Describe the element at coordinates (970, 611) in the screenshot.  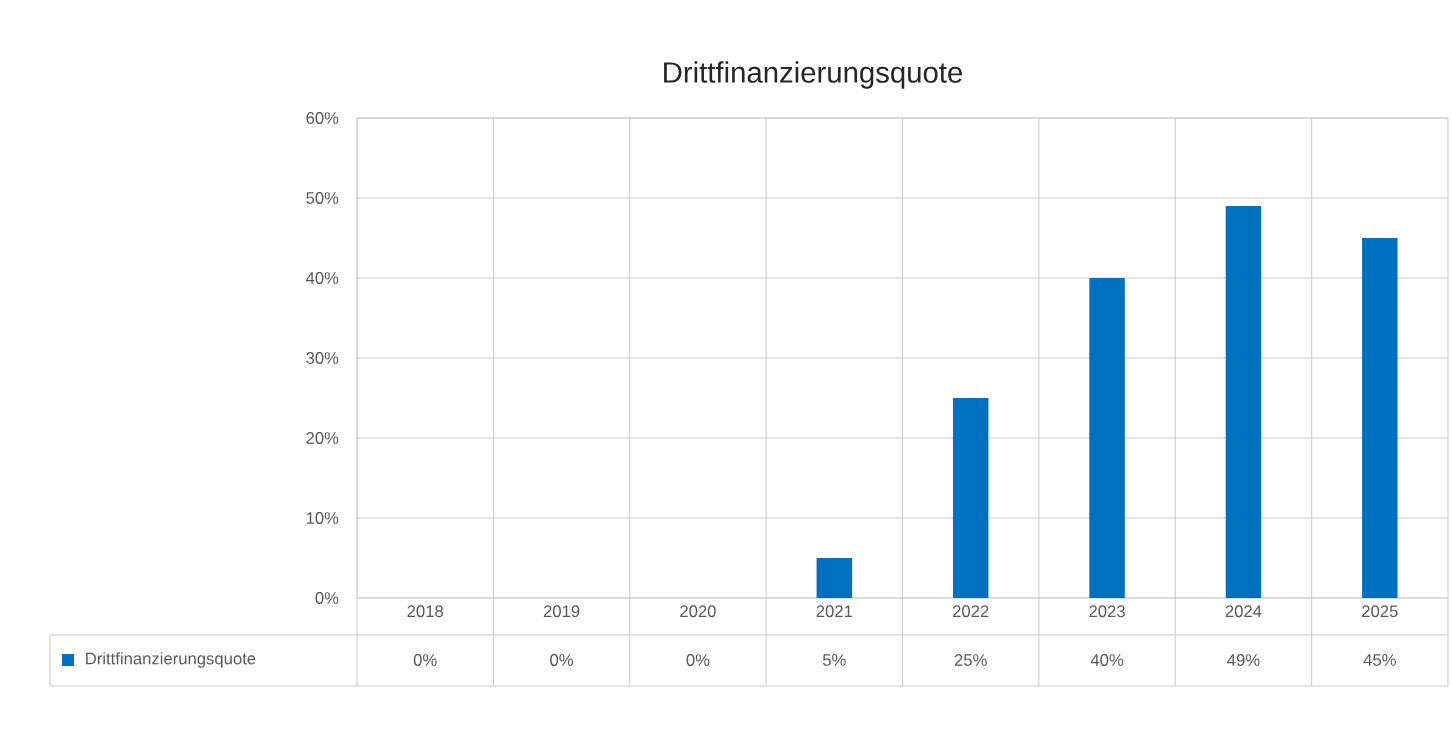
I see `x-tick-label: 2022` at that location.